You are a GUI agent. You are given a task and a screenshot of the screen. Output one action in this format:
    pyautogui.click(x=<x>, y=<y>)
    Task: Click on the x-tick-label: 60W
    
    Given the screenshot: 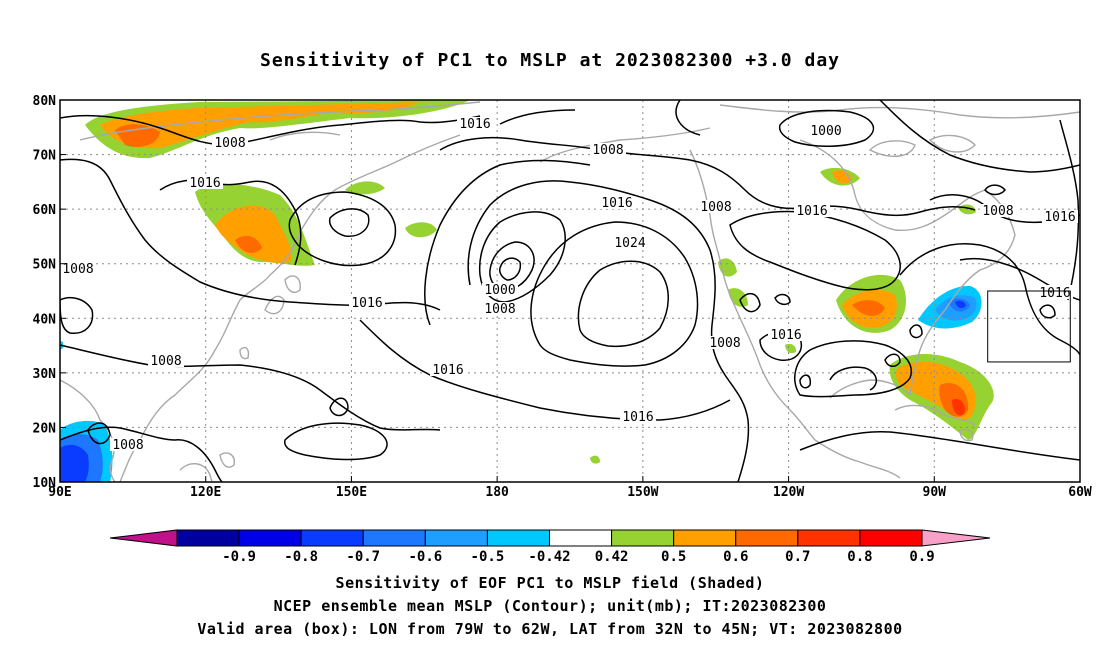 What is the action you would take?
    pyautogui.click(x=1080, y=492)
    